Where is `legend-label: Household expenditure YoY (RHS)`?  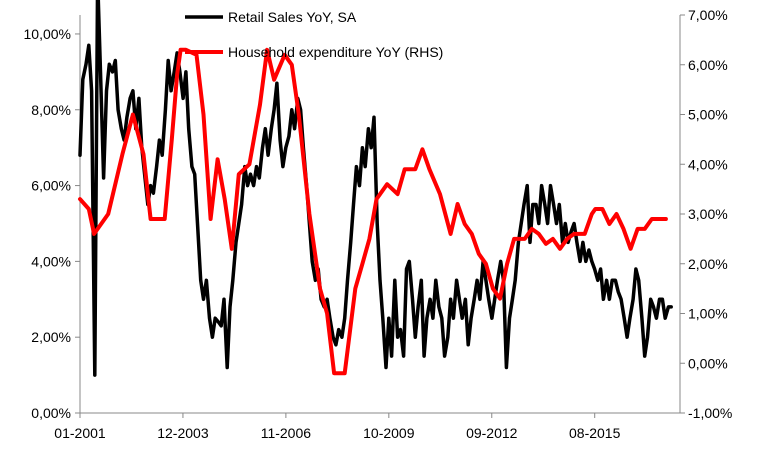 legend-label: Household expenditure YoY (RHS) is located at coordinates (335, 52).